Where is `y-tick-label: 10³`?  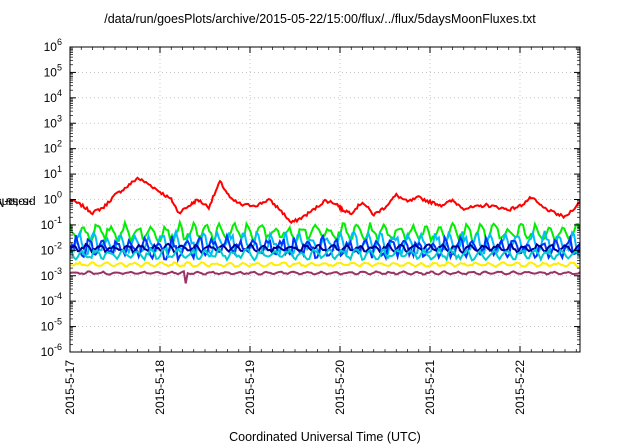
y-tick-label: 10³ is located at coordinates (53, 121).